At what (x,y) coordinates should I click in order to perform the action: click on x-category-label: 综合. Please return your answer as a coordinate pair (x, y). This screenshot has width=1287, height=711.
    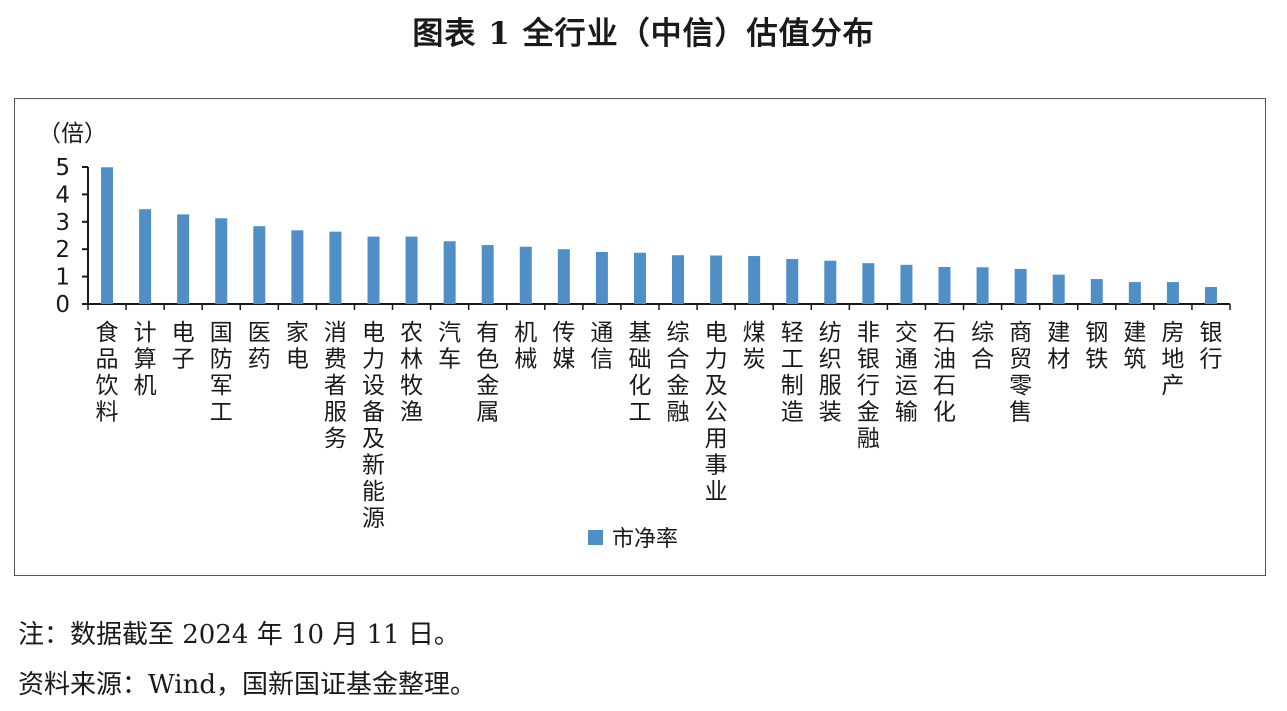
    Looking at the image, I should click on (982, 346).